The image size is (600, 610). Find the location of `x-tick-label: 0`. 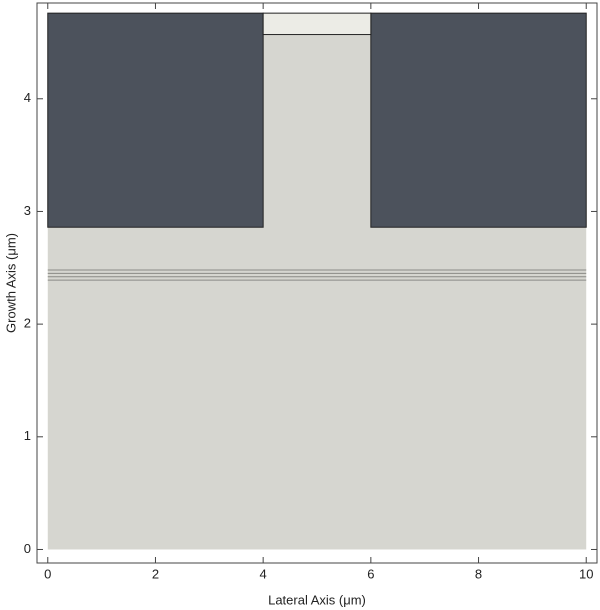

x-tick-label: 0 is located at coordinates (47, 573).